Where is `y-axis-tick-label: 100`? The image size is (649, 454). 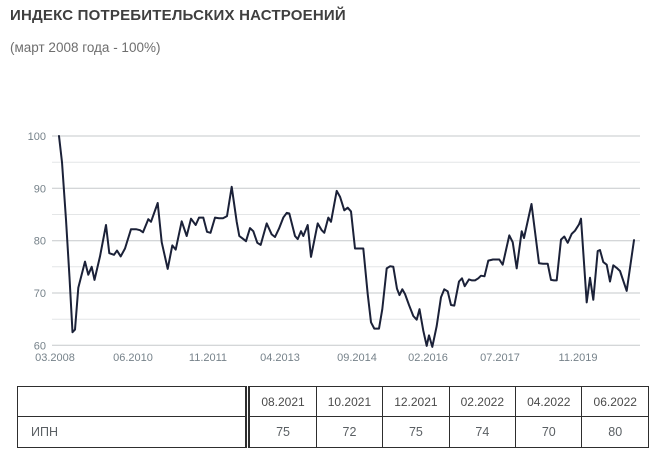 y-axis-tick-label: 100 is located at coordinates (37, 137).